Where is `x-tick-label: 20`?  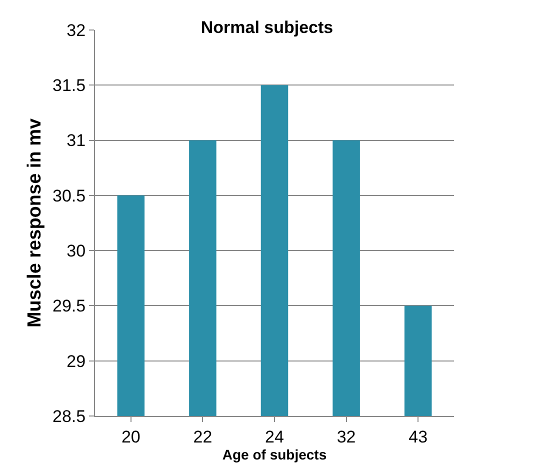 x-tick-label: 20 is located at coordinates (130, 436).